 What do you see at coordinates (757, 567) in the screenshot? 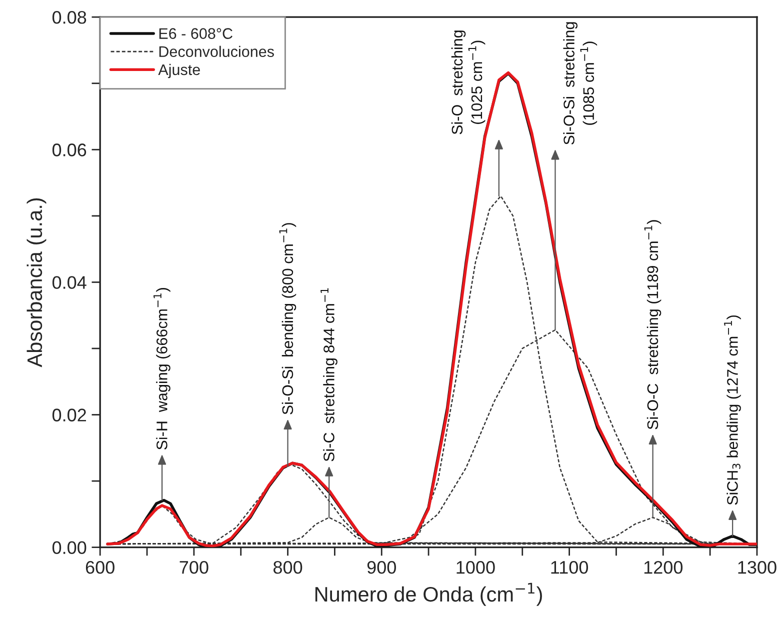
I see `x-tick-label: 1300` at bounding box center [757, 567].